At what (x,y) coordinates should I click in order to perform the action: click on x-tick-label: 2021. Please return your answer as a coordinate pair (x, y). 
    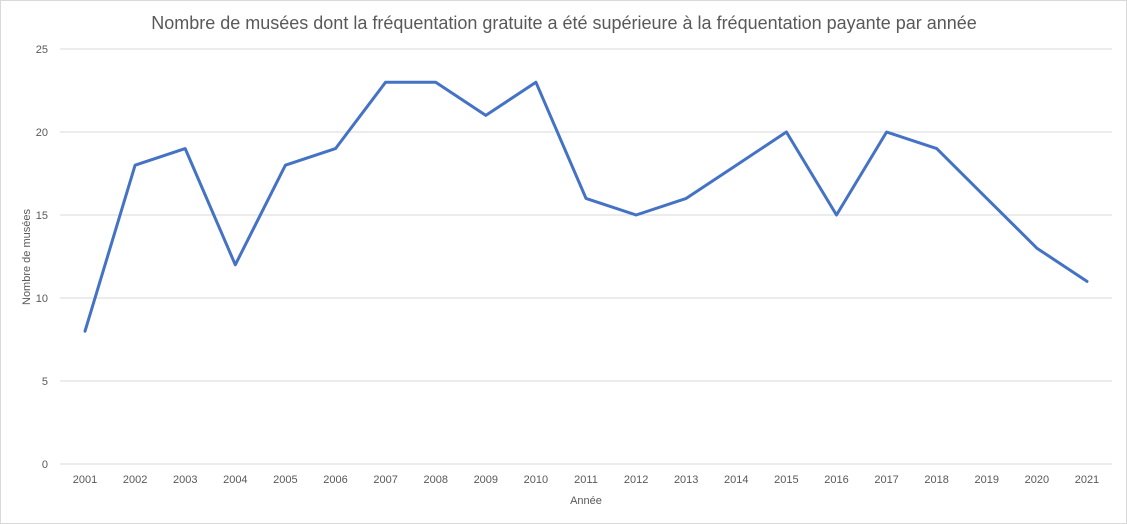
    Looking at the image, I should click on (1087, 480).